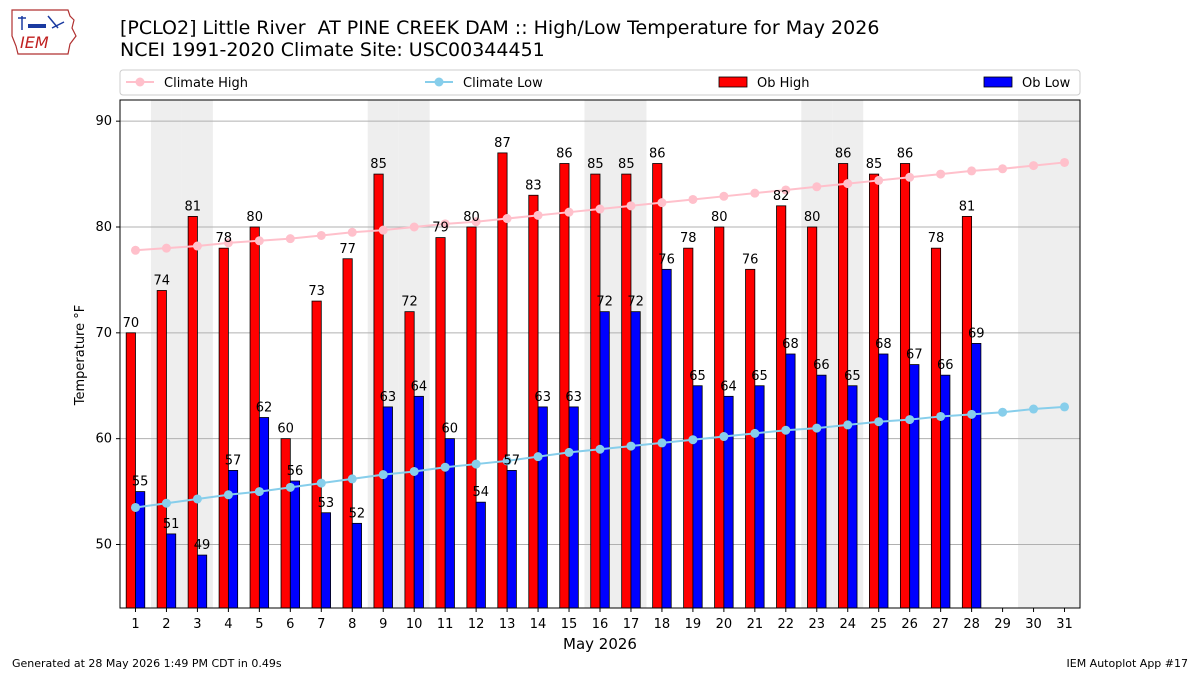  Describe the element at coordinates (80, 355) in the screenshot. I see `y-axis-label: Temperature °F` at that location.